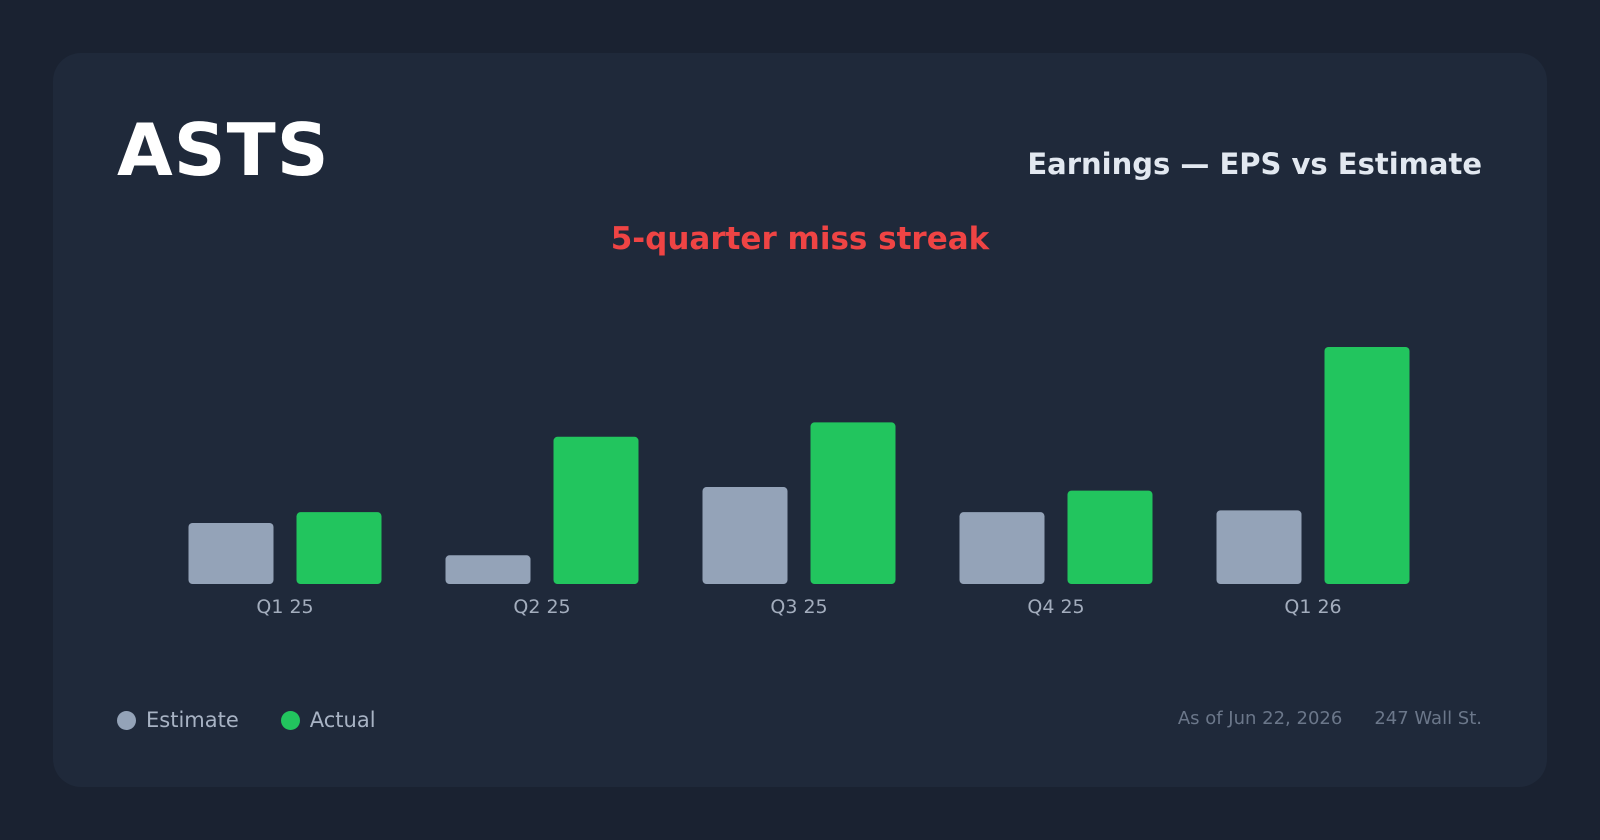 Image resolution: width=1600 pixels, height=840 pixels. I want to click on x-tick-label: Q2 25, so click(541, 607).